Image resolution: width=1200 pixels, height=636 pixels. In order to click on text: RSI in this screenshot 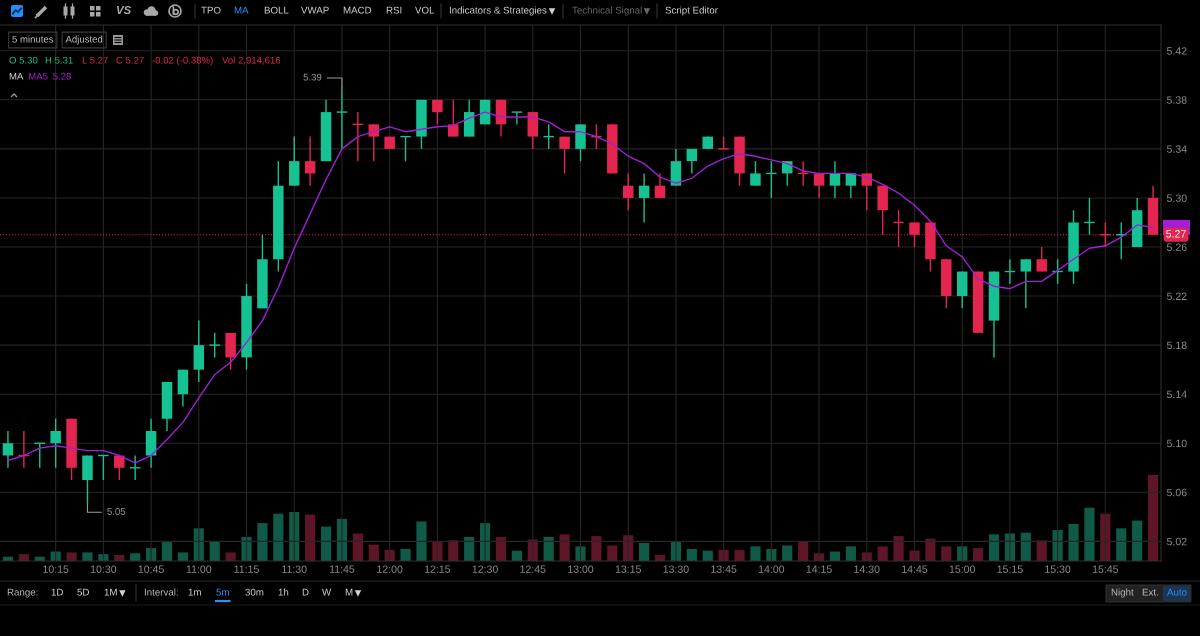, I will do `click(394, 10)`.